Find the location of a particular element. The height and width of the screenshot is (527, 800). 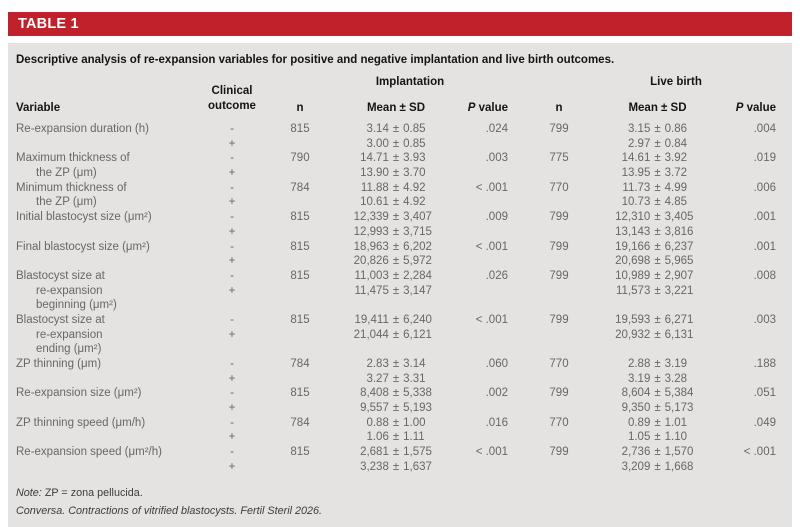

variable-cell: Re-expansion duration (h) is located at coordinates (82, 129).